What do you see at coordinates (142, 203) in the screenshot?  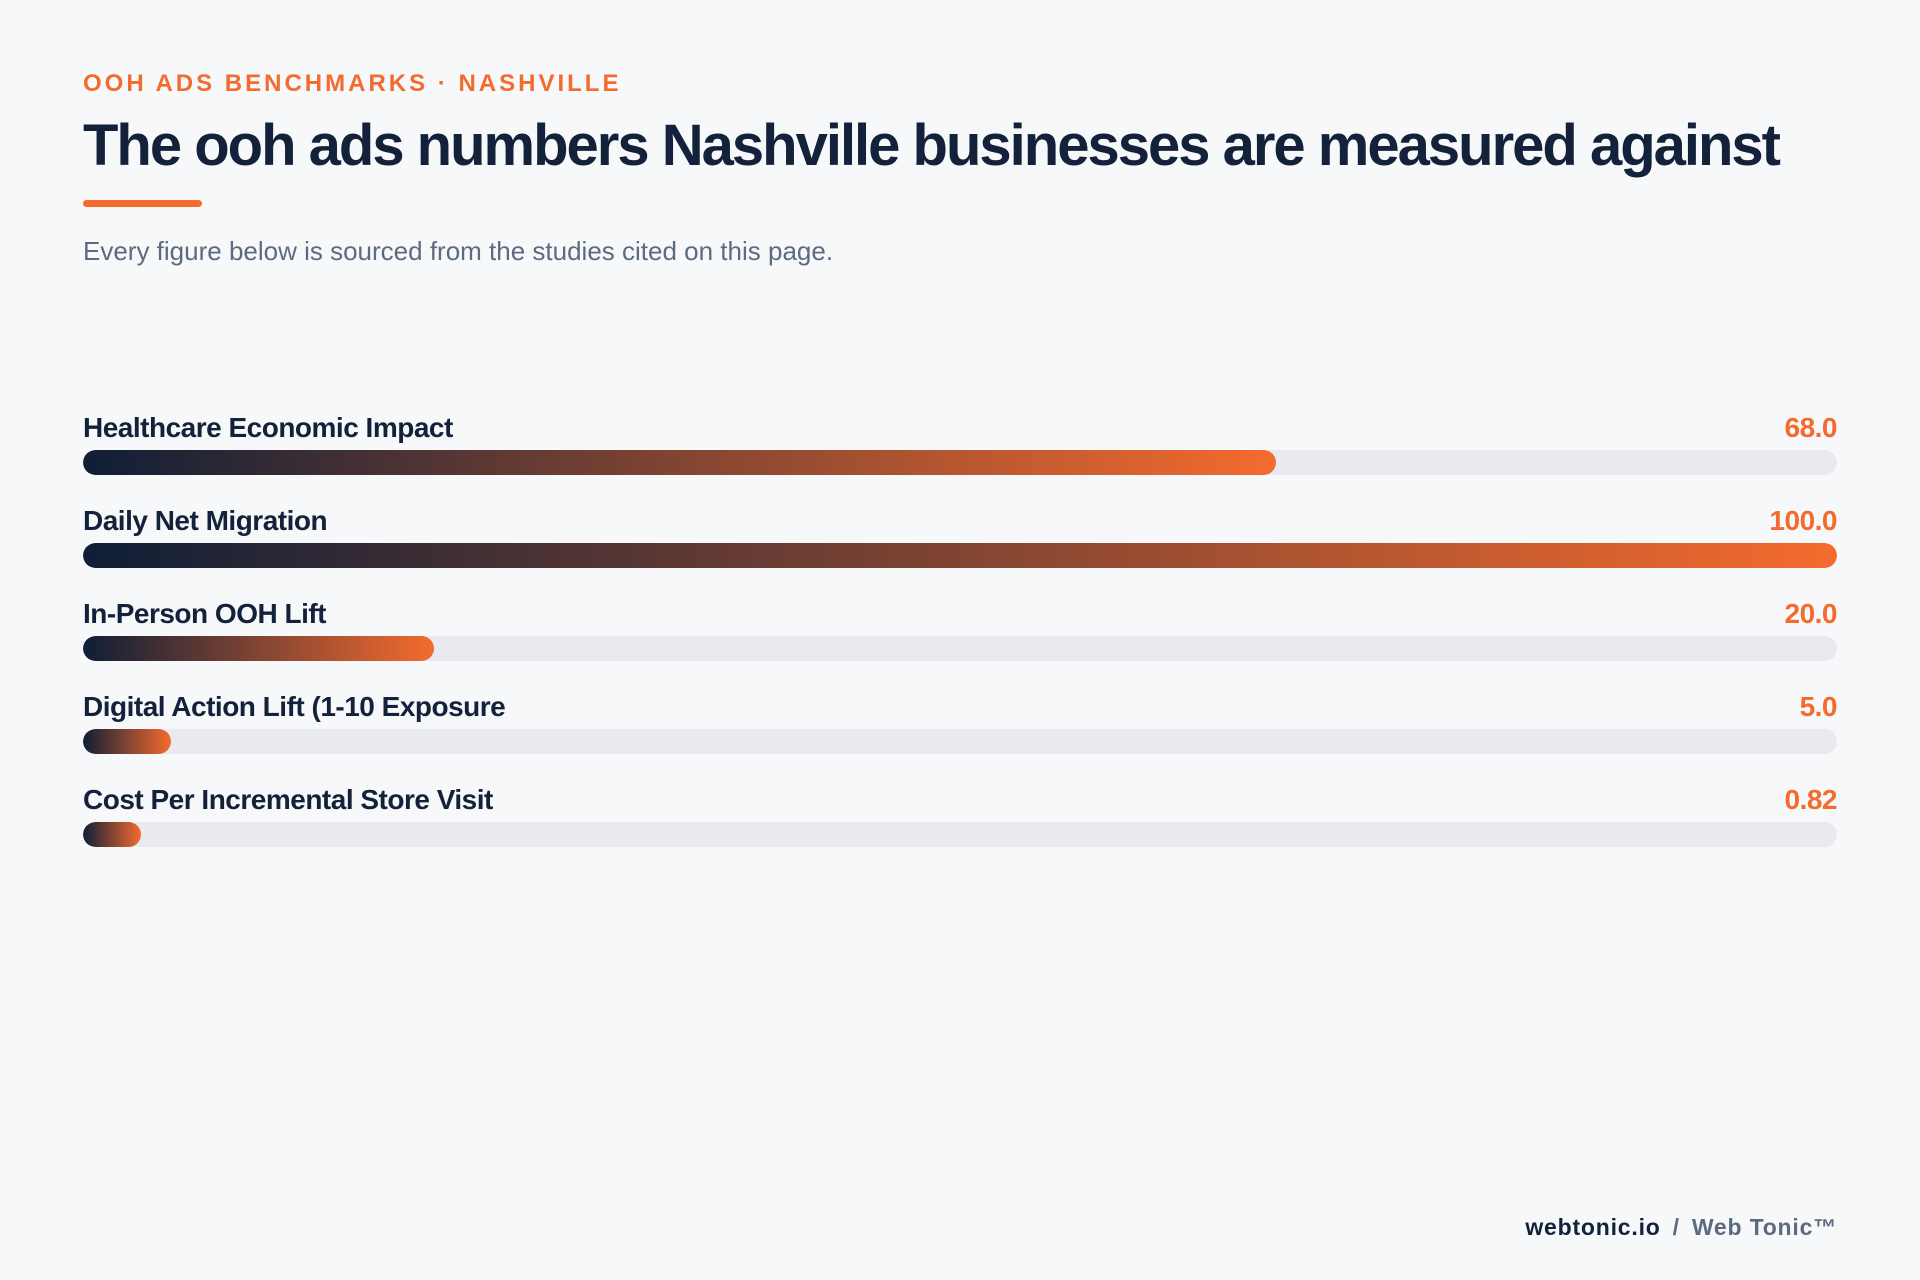 I see `title-accent-divider` at bounding box center [142, 203].